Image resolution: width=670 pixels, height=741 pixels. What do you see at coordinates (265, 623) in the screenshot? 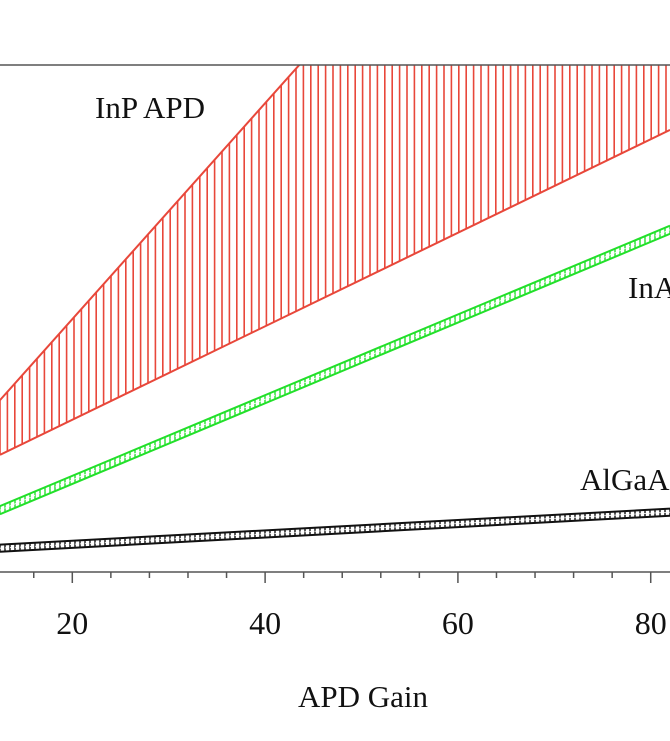
I see `x-tick-label-40: 40` at bounding box center [265, 623].